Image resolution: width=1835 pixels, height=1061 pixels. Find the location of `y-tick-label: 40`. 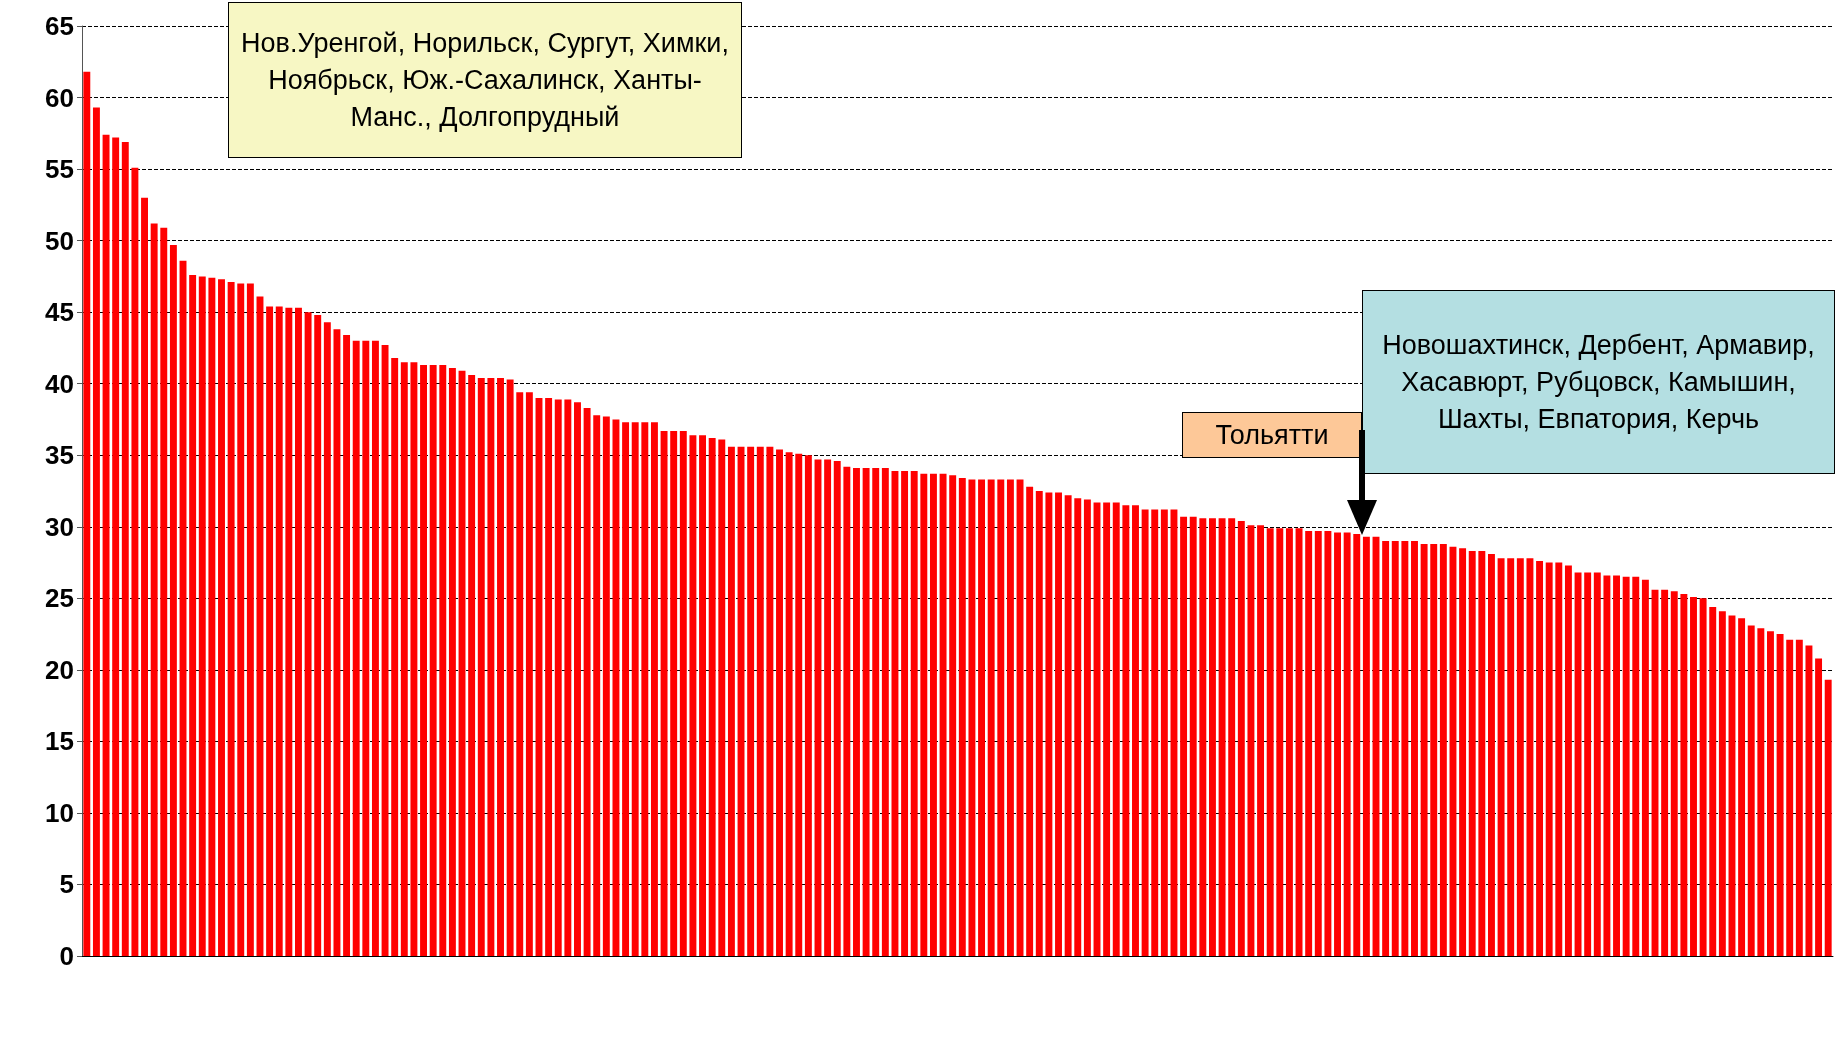

y-tick-label: 40 is located at coordinates (59, 383).